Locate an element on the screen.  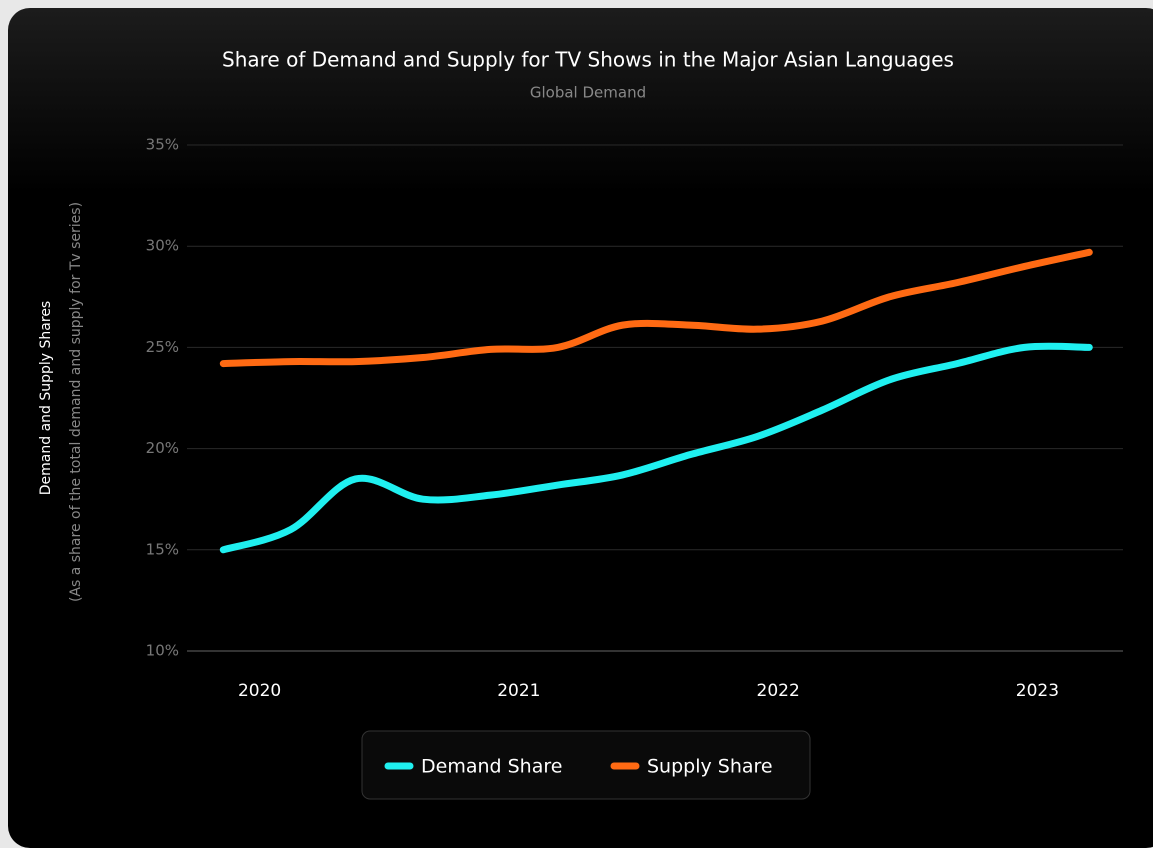
legend-box is located at coordinates (586, 765).